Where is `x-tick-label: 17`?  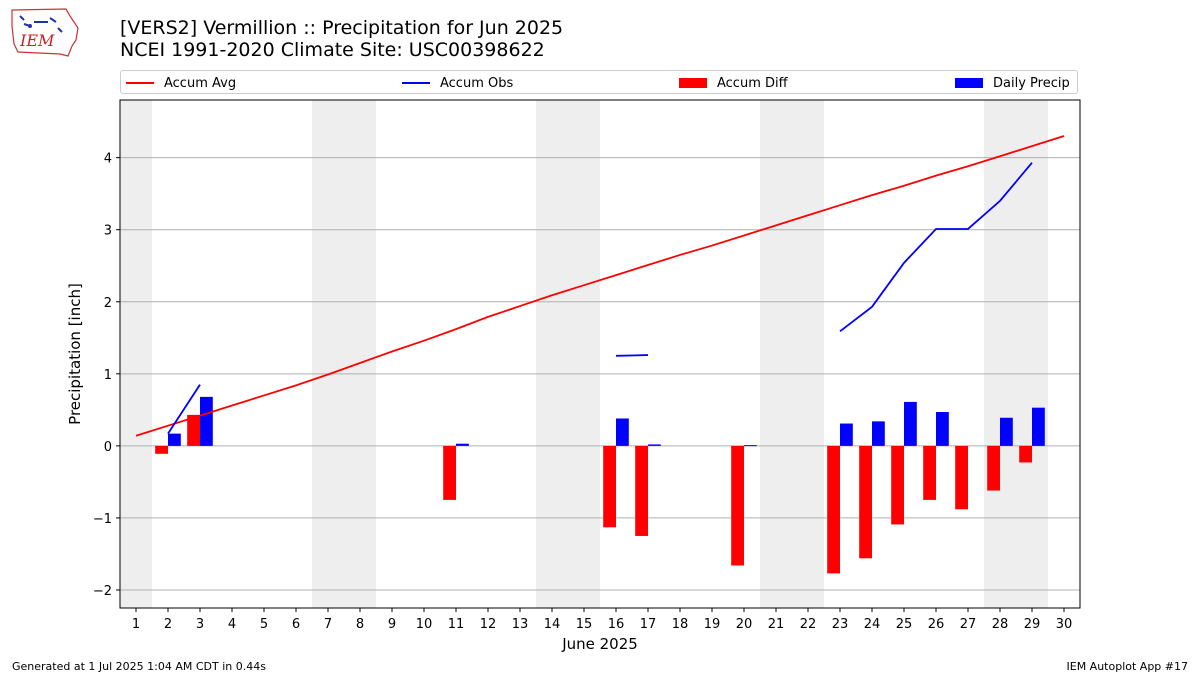
x-tick-label: 17 is located at coordinates (648, 624).